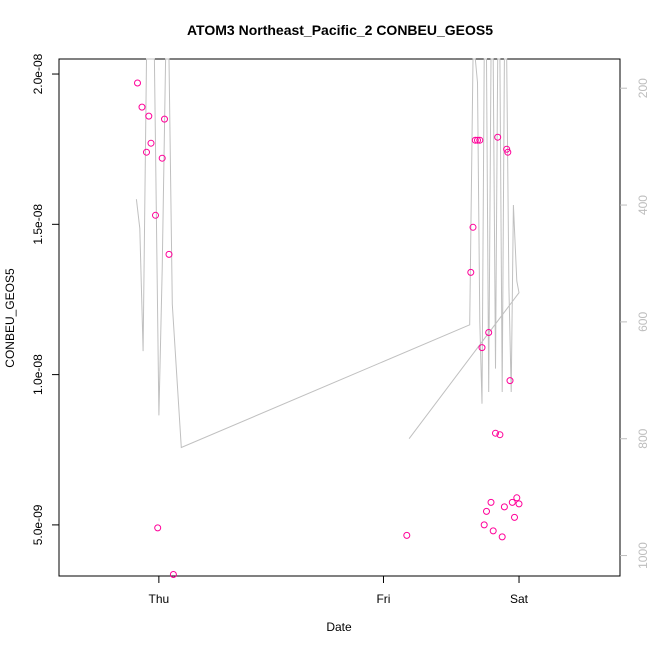 The width and height of the screenshot is (650, 650). I want to click on y-tick-label: 1.5e-08, so click(38, 224).